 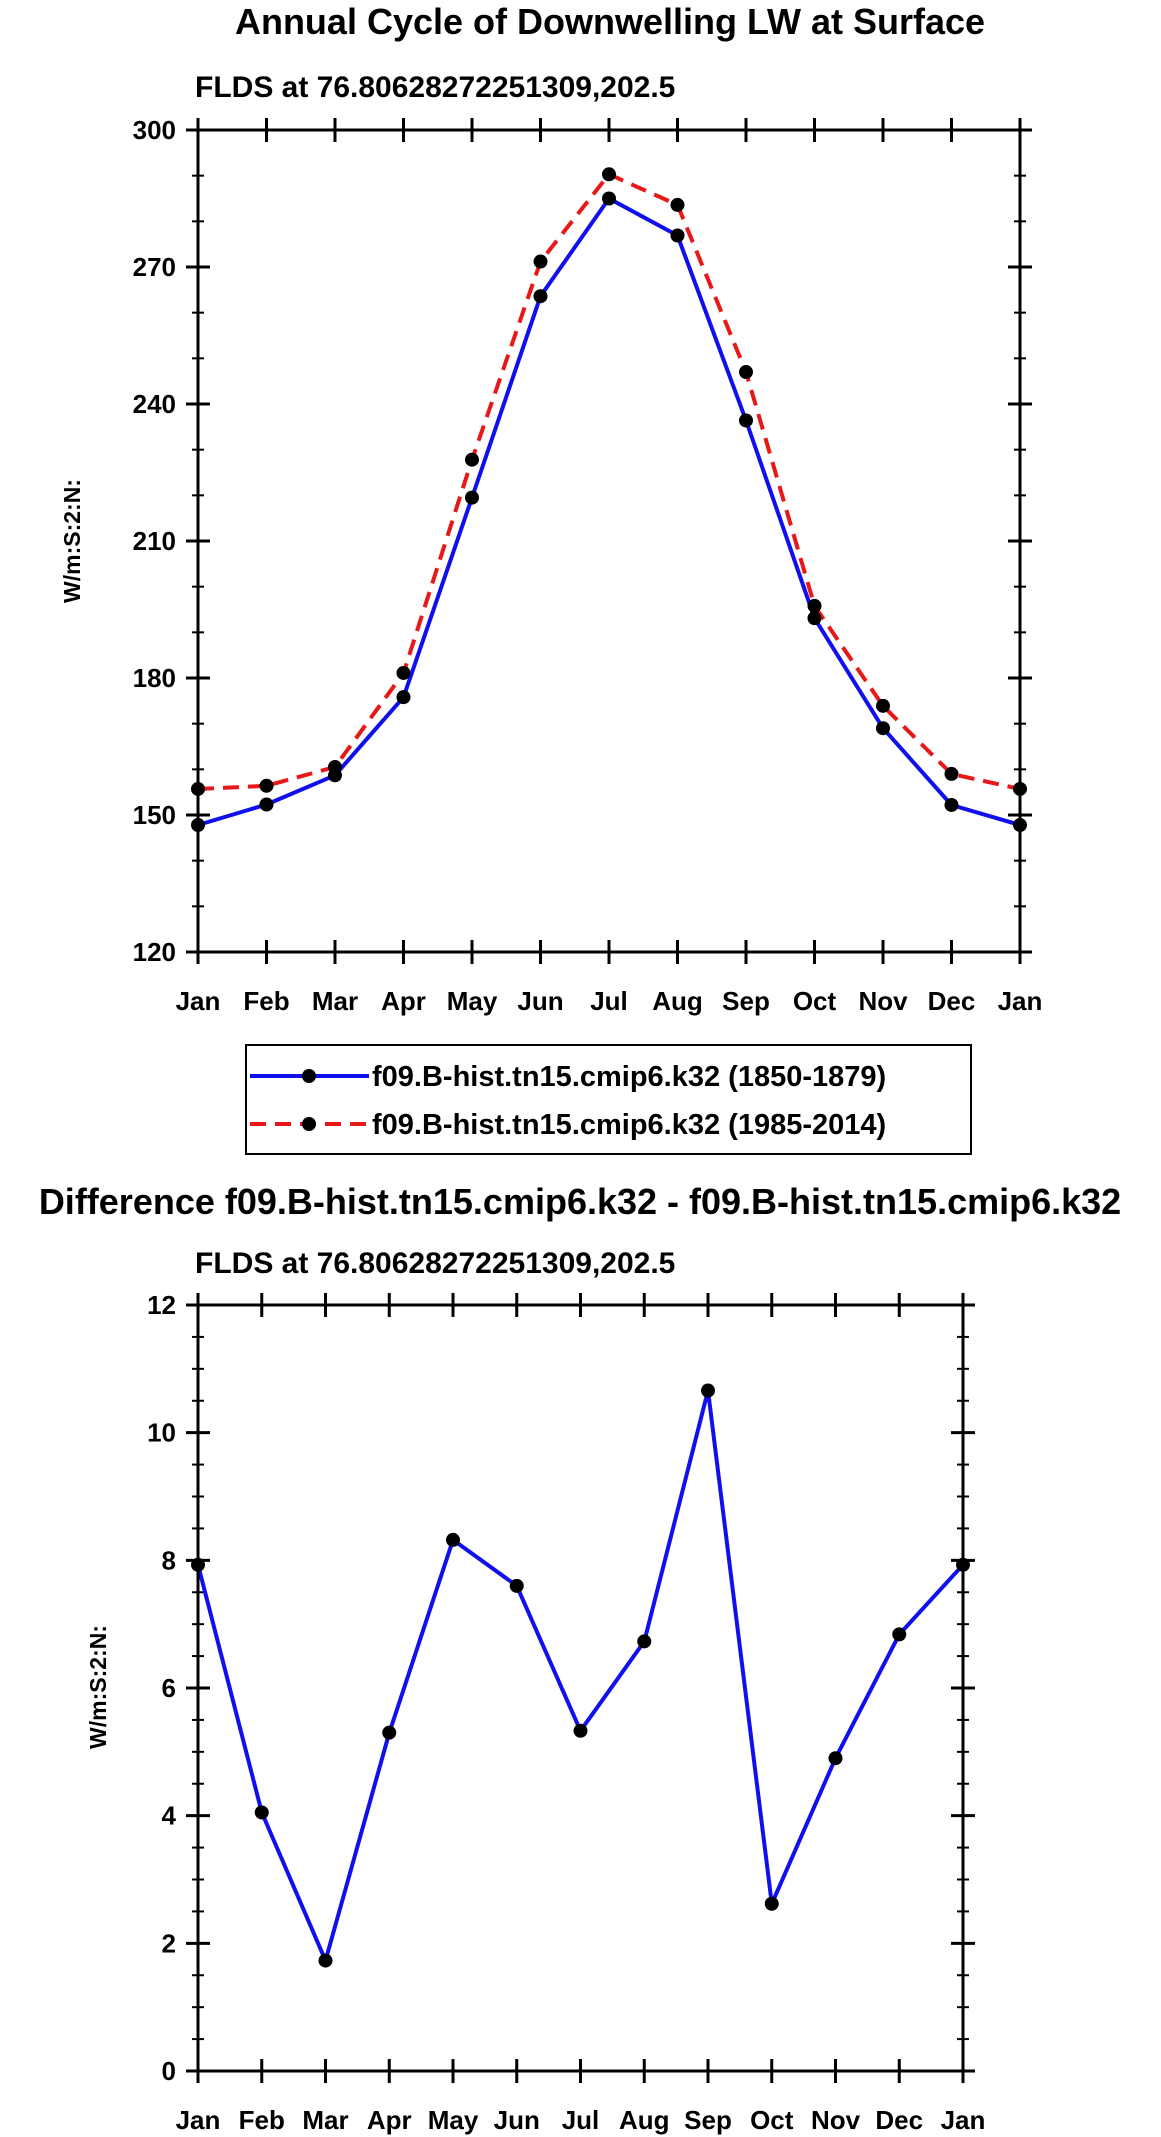 I want to click on y-tick-label: 4, so click(x=169, y=1816).